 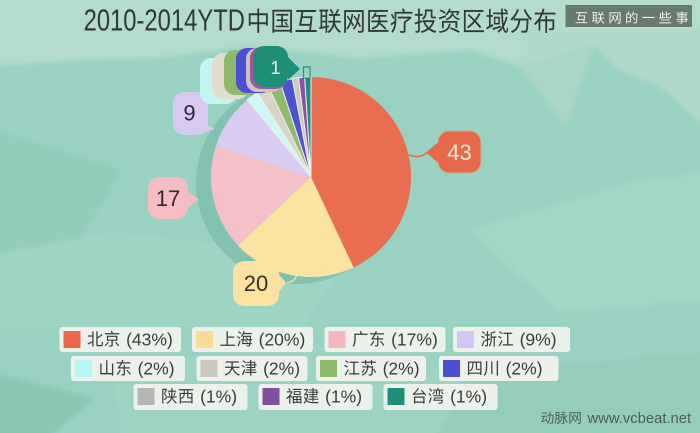 I want to click on svg-text: (17%), so click(x=414, y=339).